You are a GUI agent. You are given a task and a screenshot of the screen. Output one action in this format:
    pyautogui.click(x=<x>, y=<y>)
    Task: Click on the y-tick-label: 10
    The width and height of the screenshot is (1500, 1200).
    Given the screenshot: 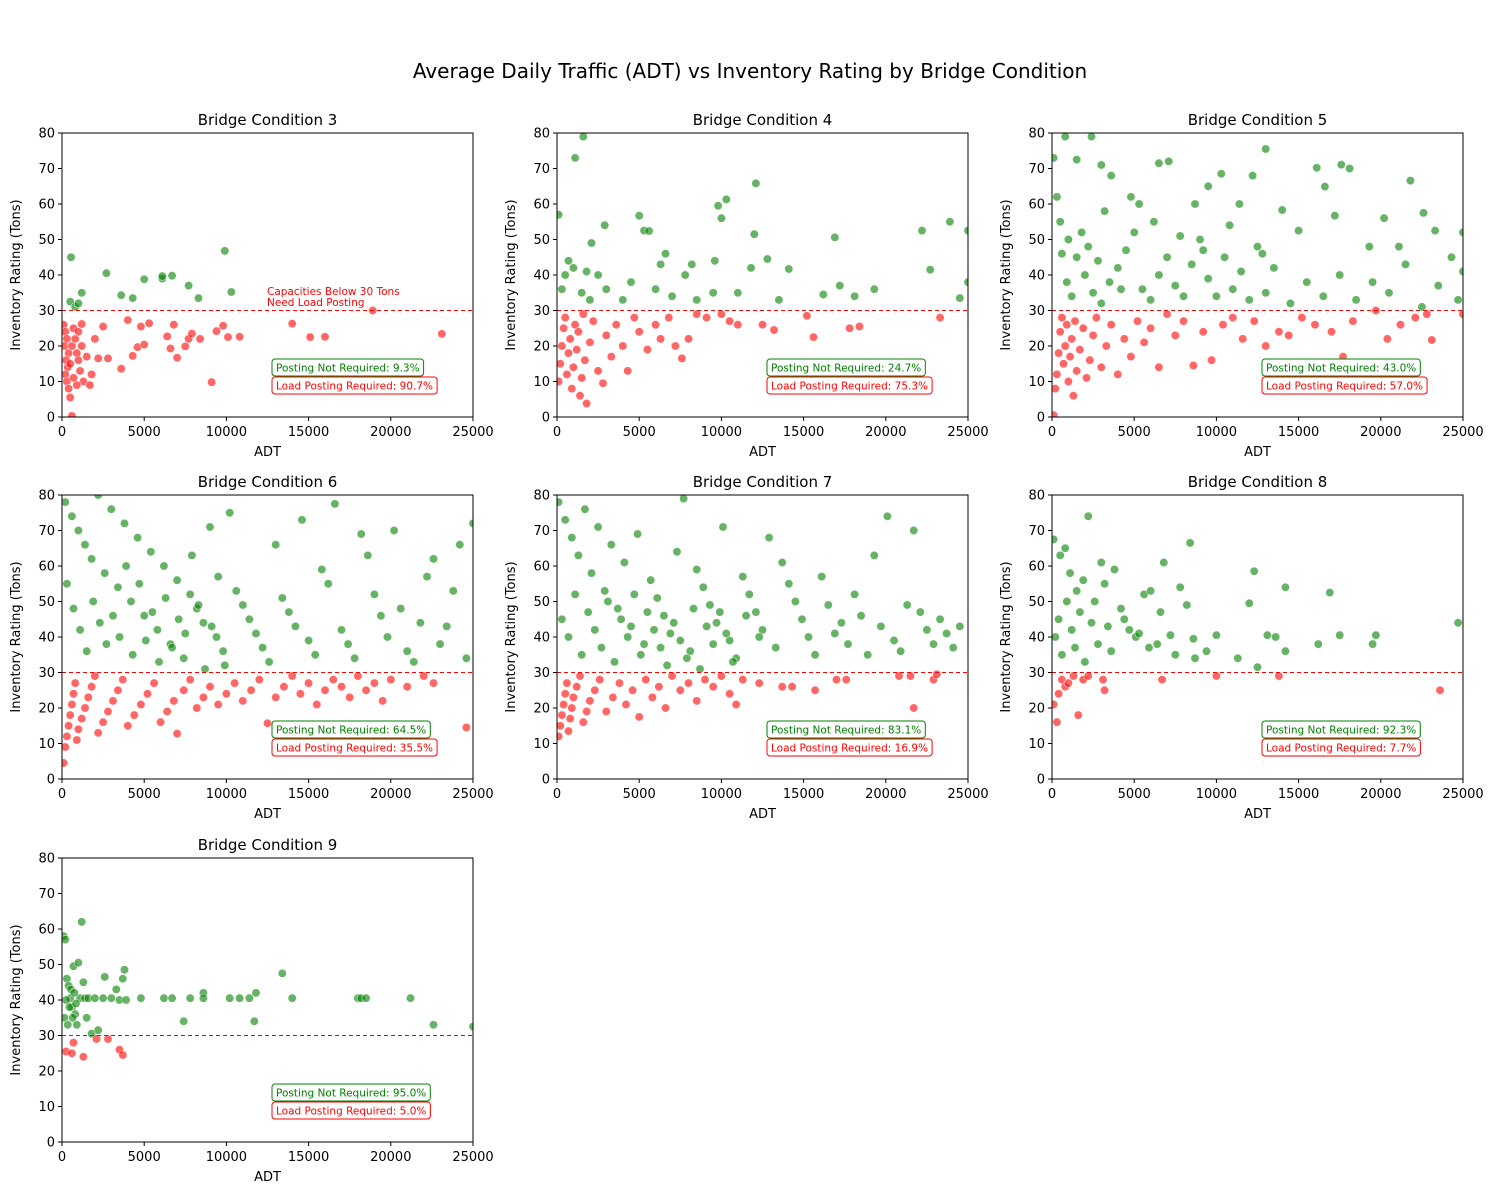 What is the action you would take?
    pyautogui.click(x=541, y=382)
    